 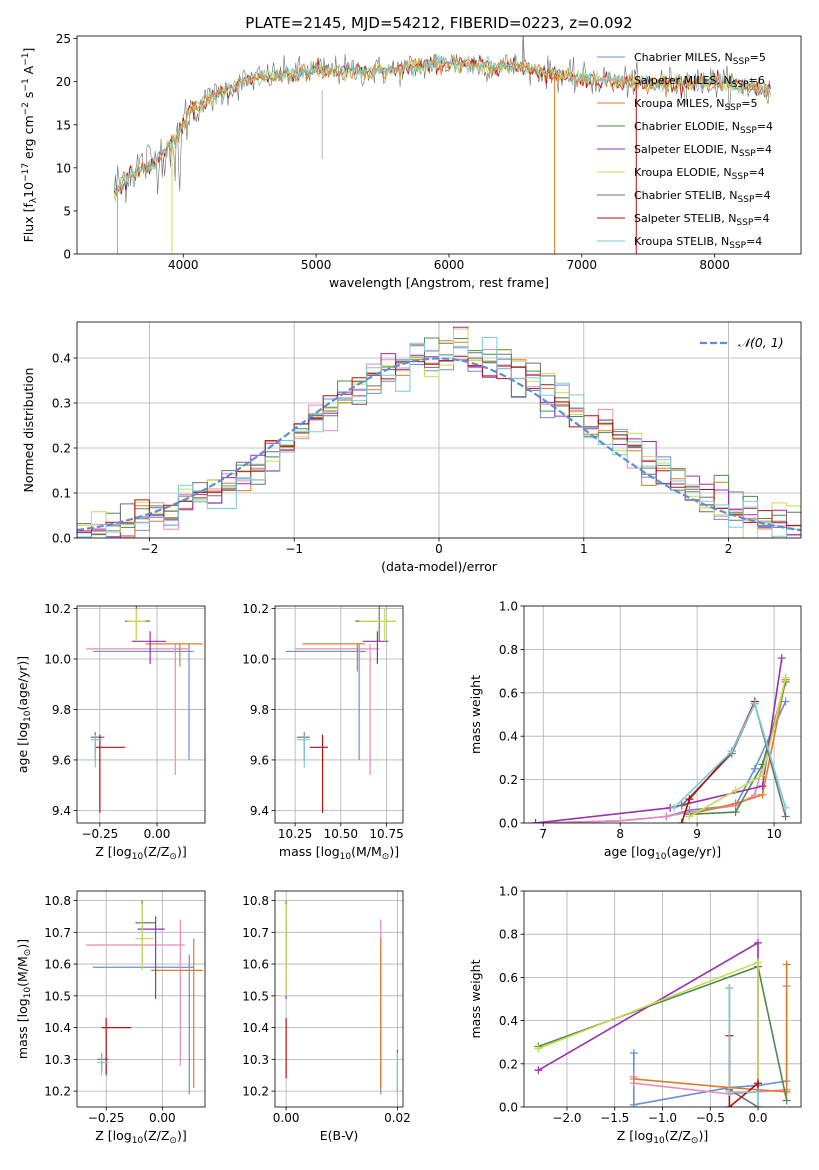 What do you see at coordinates (397, 1118) in the screenshot?
I see `x-tick-label: 0.02` at bounding box center [397, 1118].